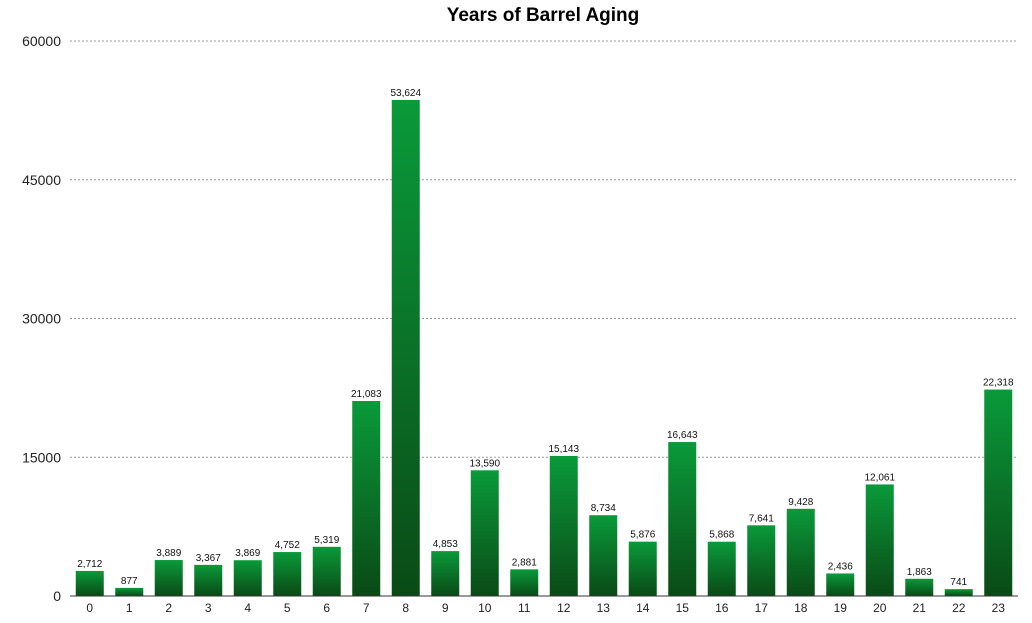  What do you see at coordinates (604, 608) in the screenshot?
I see `x-tick-label: 13` at bounding box center [604, 608].